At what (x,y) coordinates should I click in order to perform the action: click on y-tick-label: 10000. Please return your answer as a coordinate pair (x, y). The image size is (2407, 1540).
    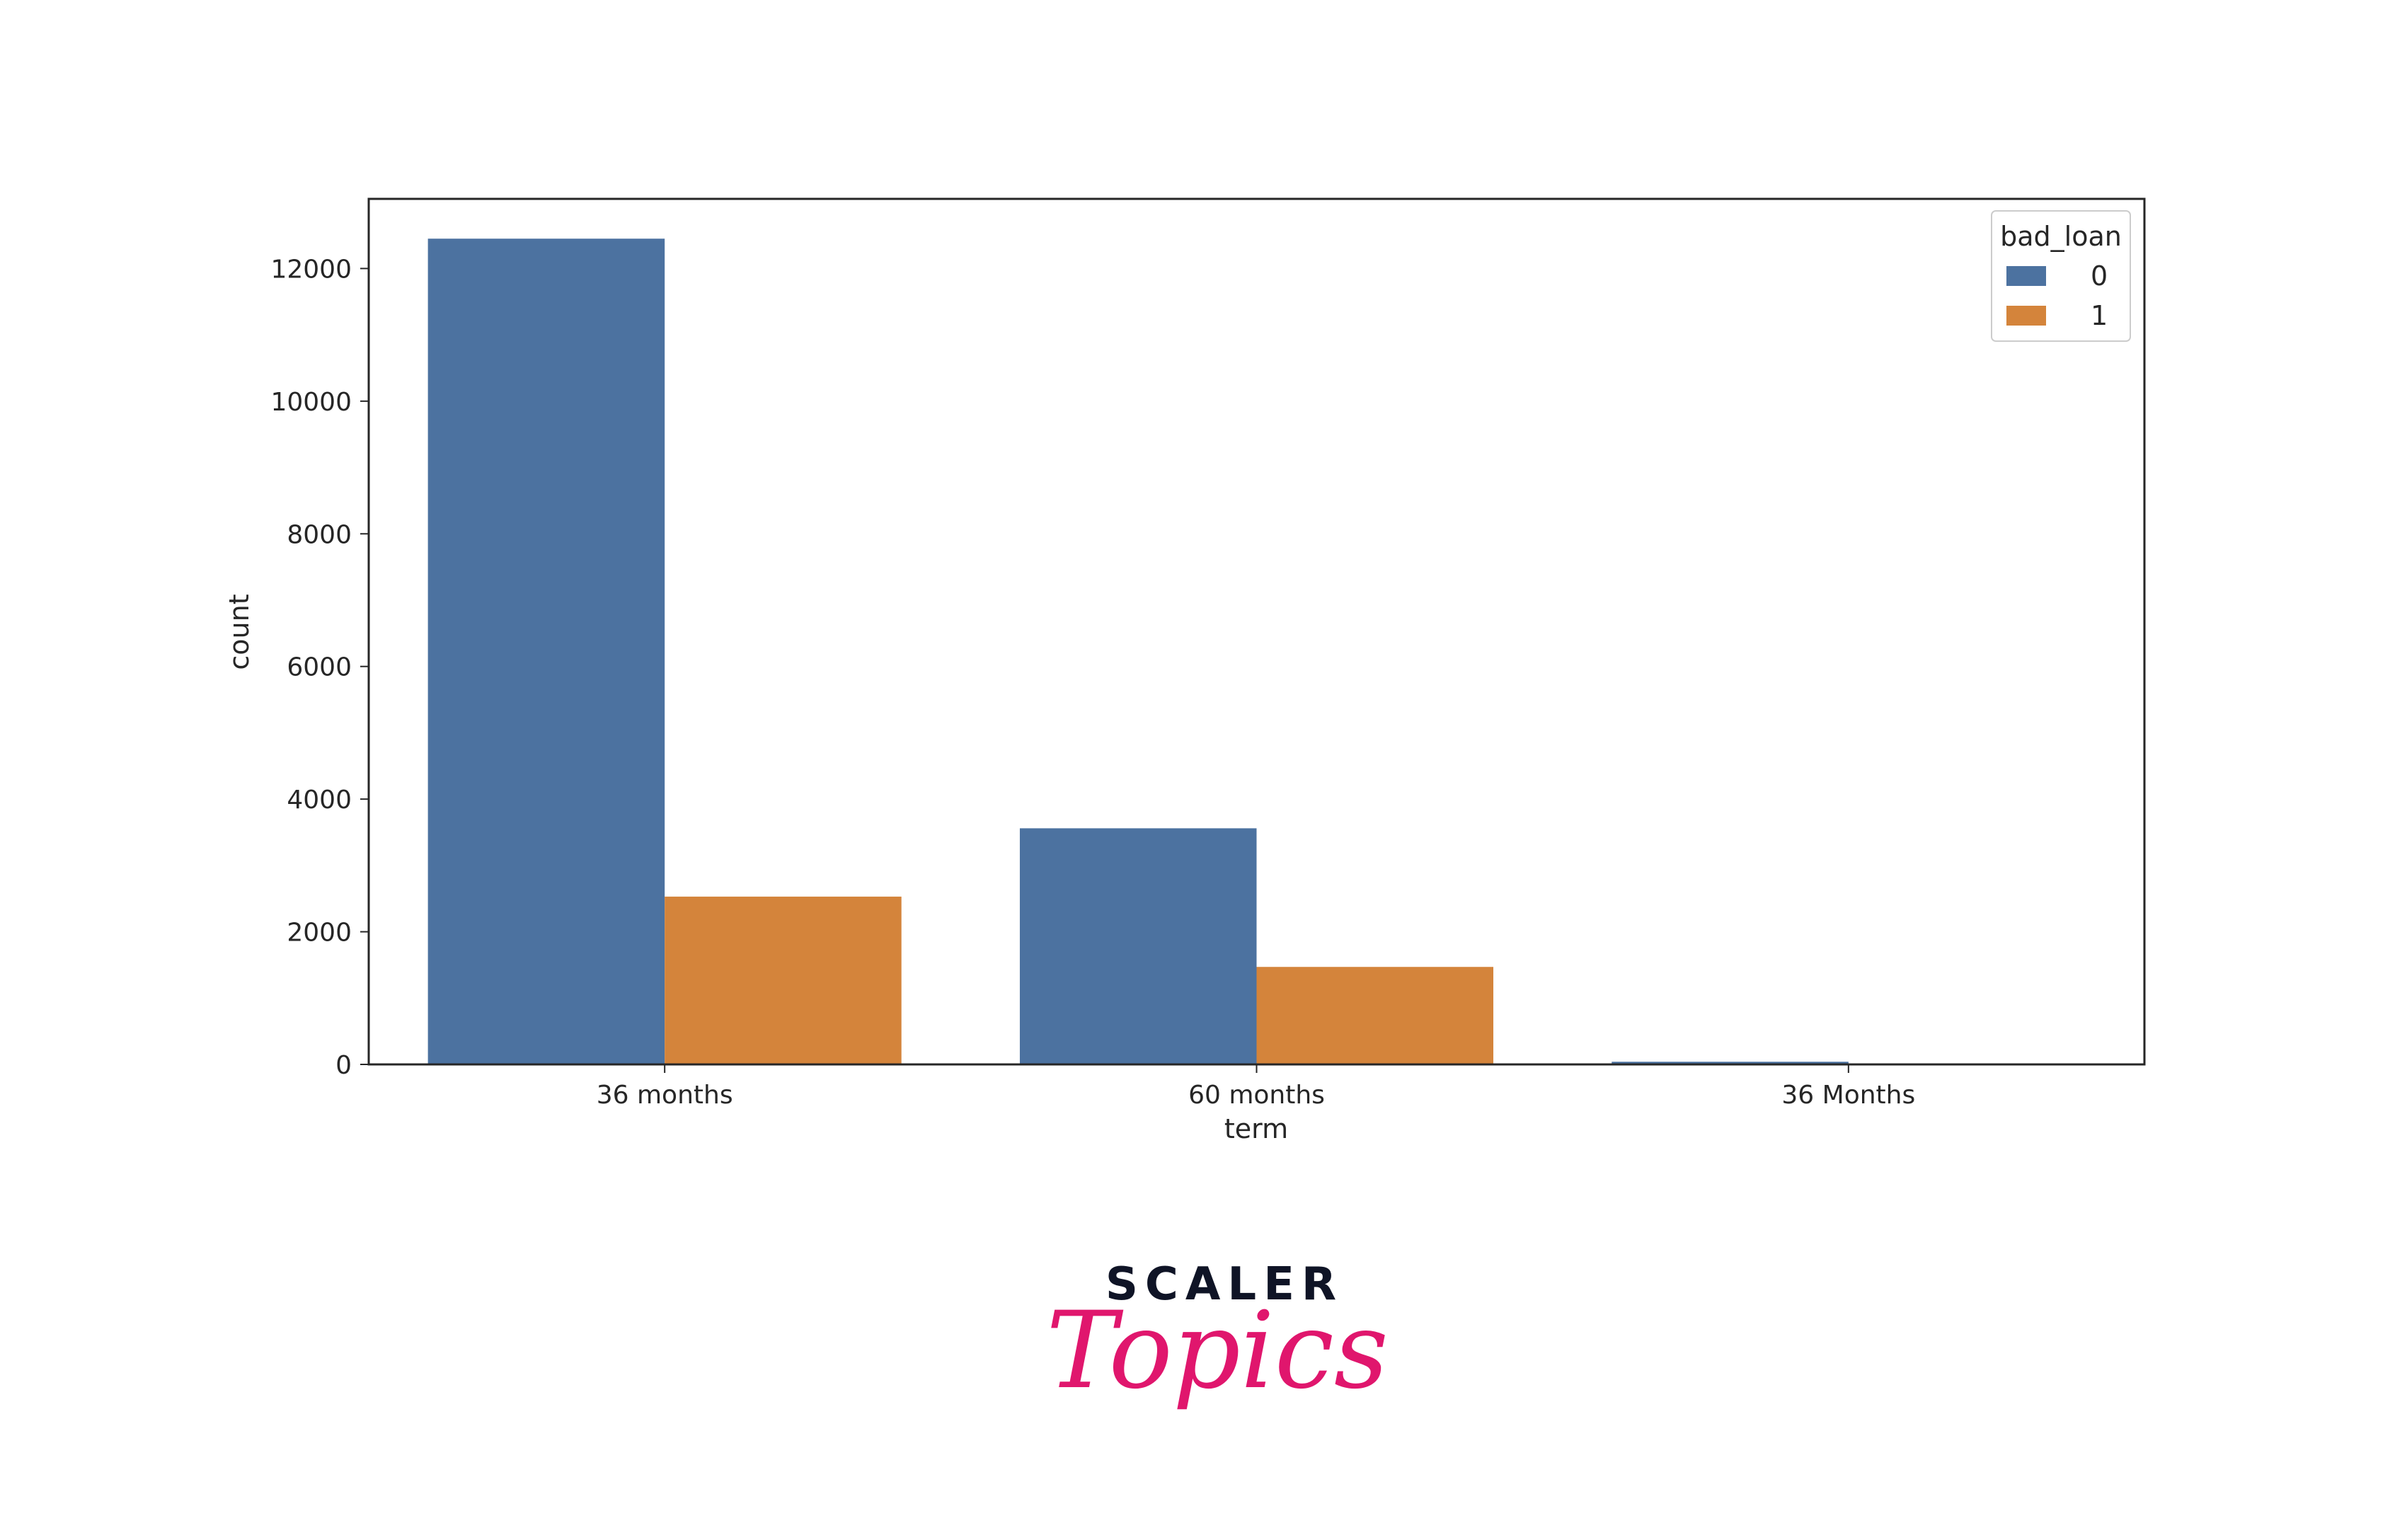
    Looking at the image, I should click on (311, 403).